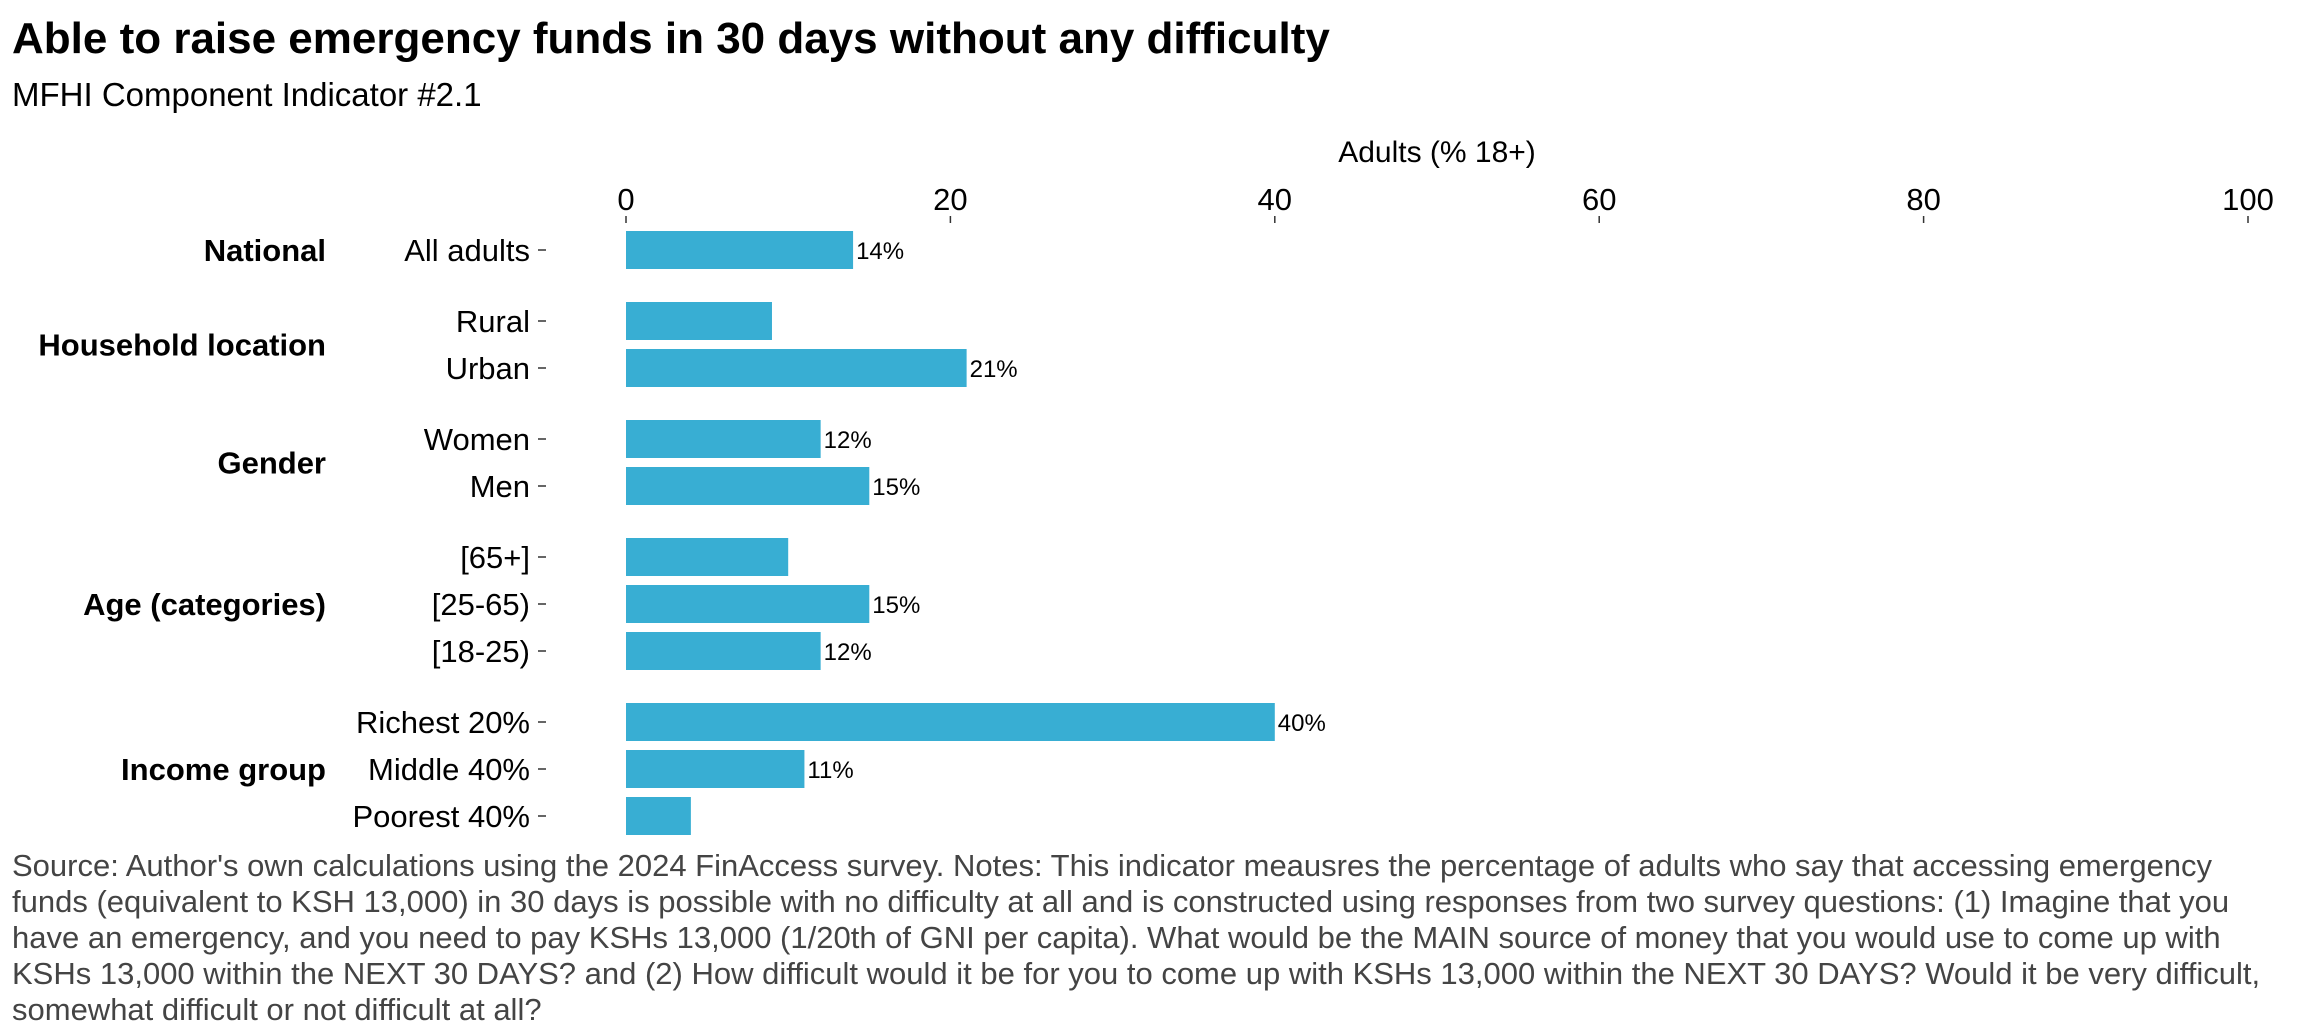 The height and width of the screenshot is (1036, 2304). Describe the element at coordinates (204, 604) in the screenshot. I see `group-label: Age (categories)` at that location.